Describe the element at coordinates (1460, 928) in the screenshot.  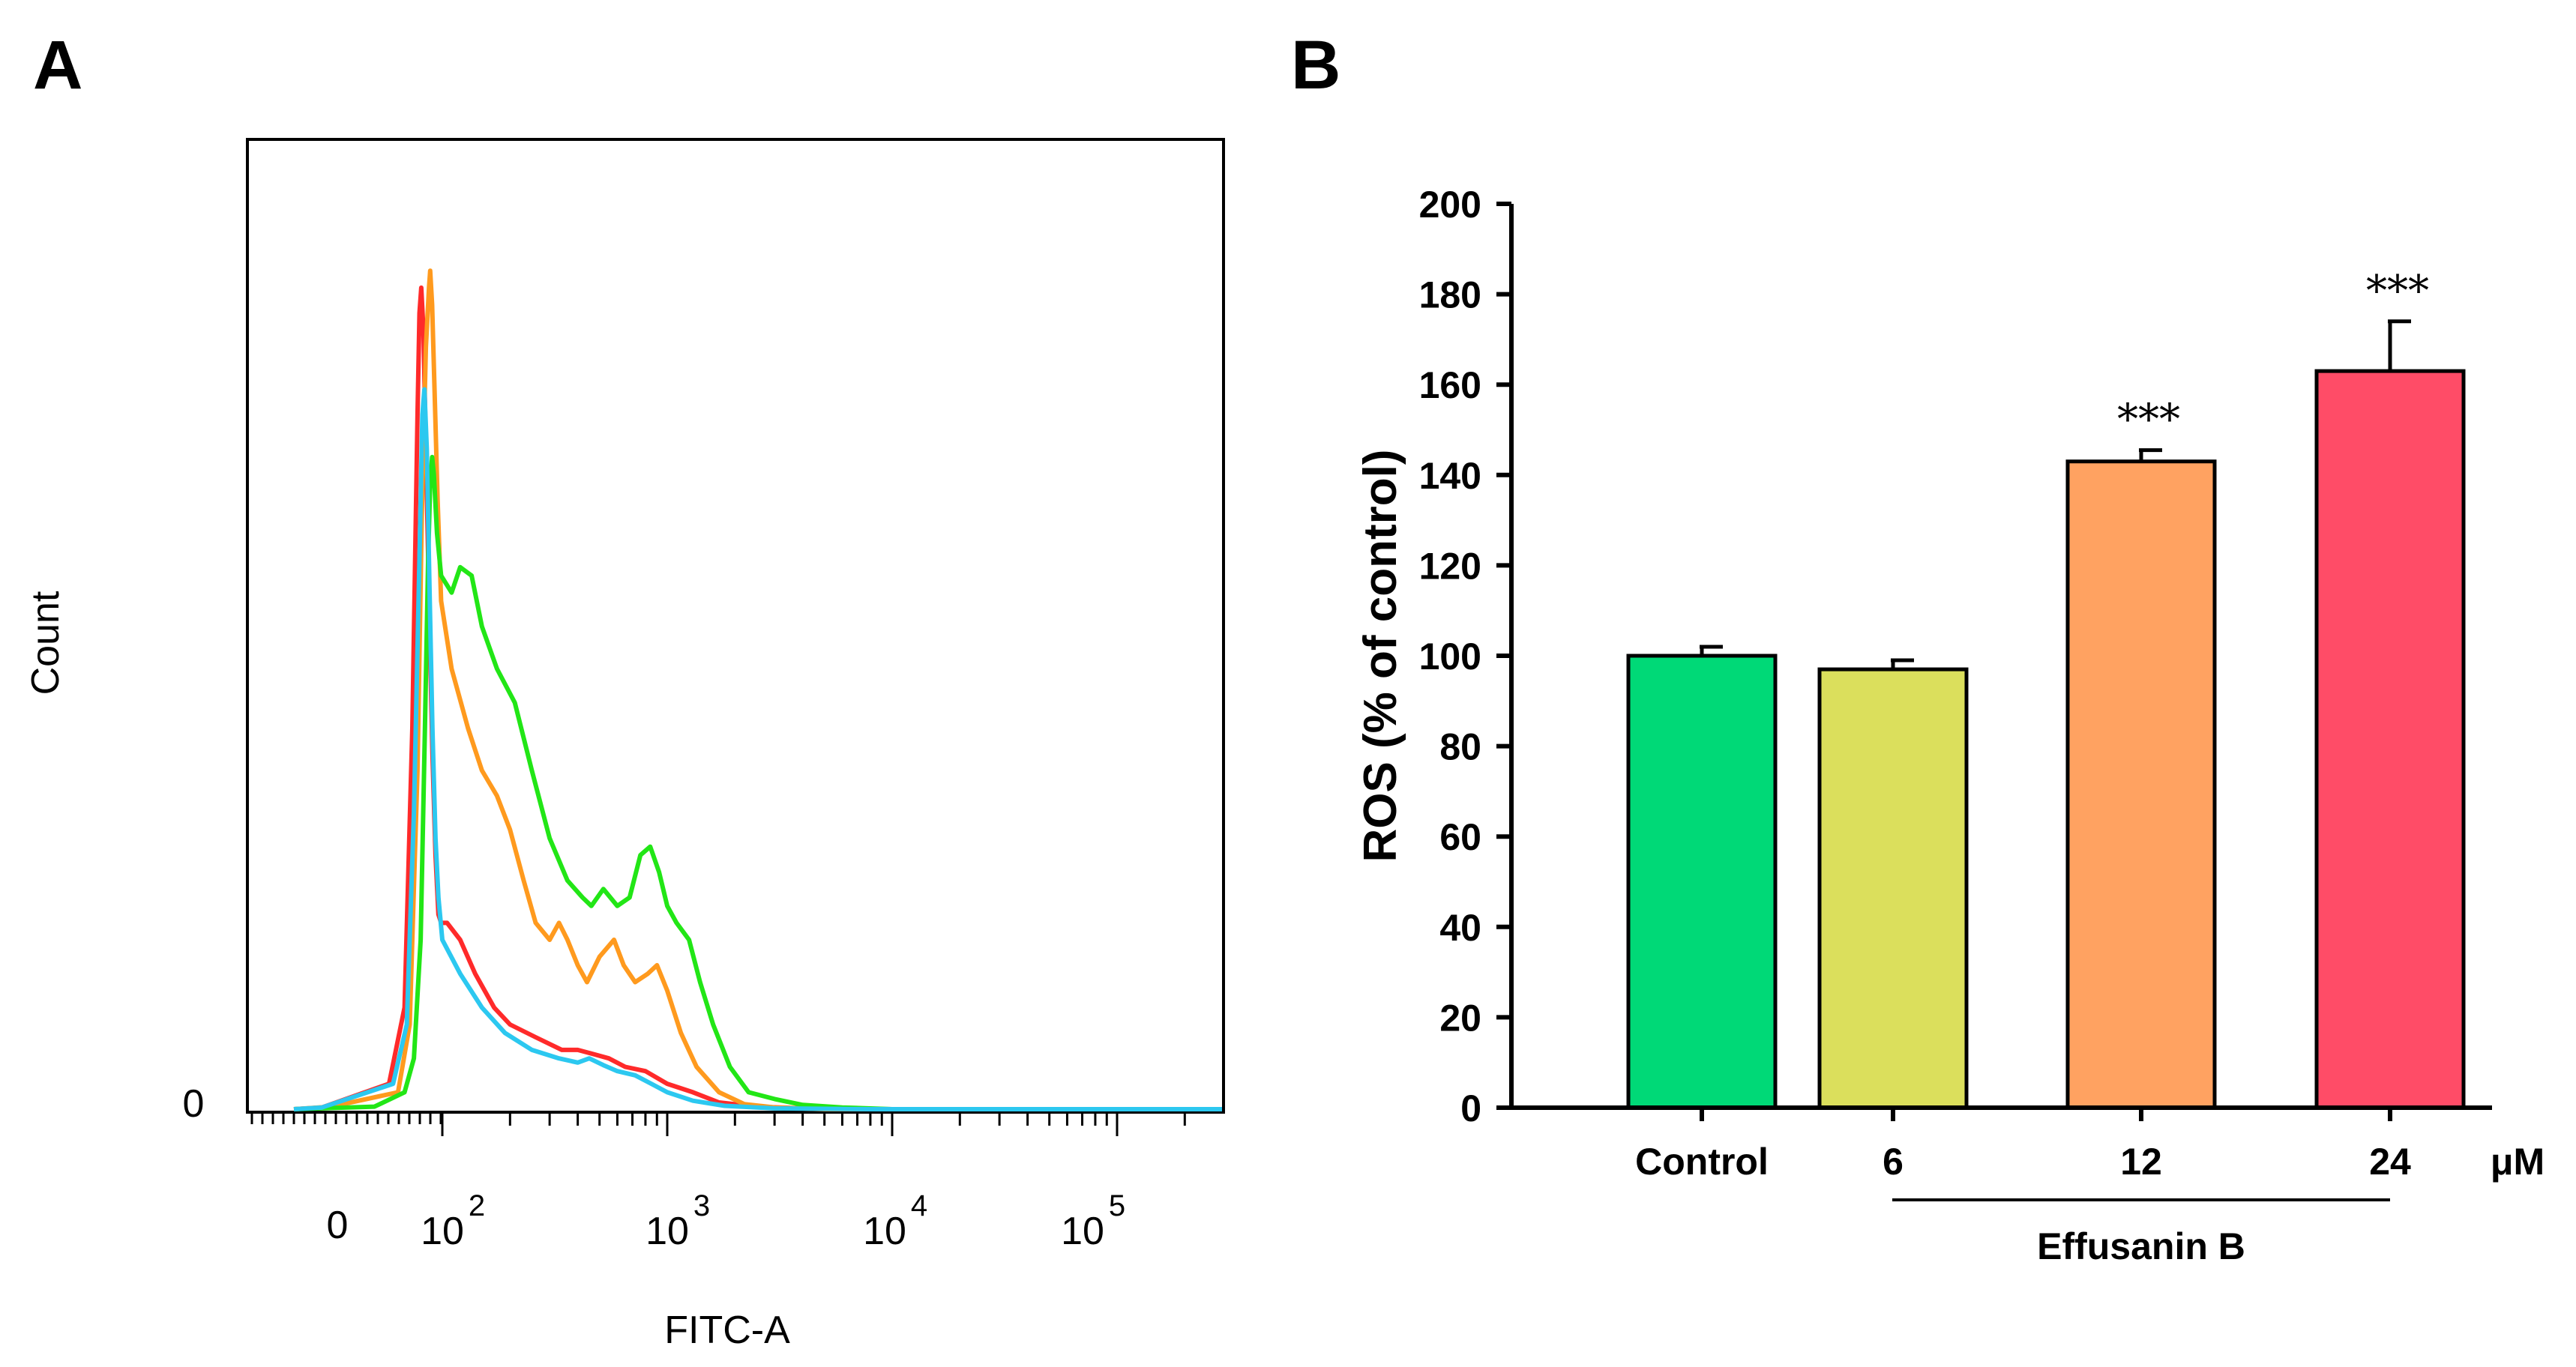
I see `bar-chart-y-tick-label: 40` at that location.